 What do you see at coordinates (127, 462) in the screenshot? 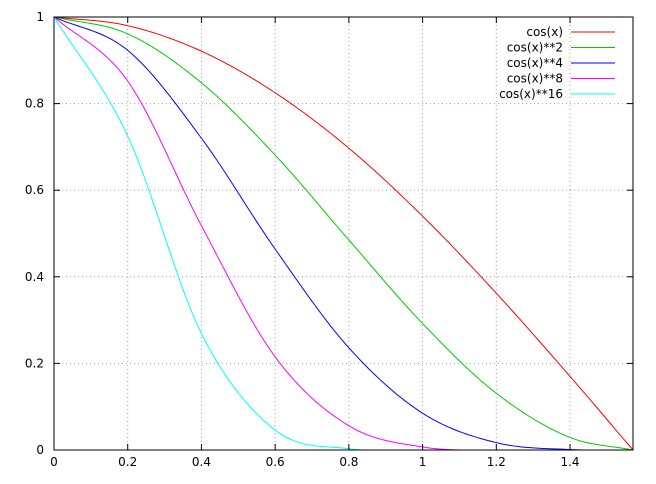
I see `x-tick-label: 0.2` at bounding box center [127, 462].